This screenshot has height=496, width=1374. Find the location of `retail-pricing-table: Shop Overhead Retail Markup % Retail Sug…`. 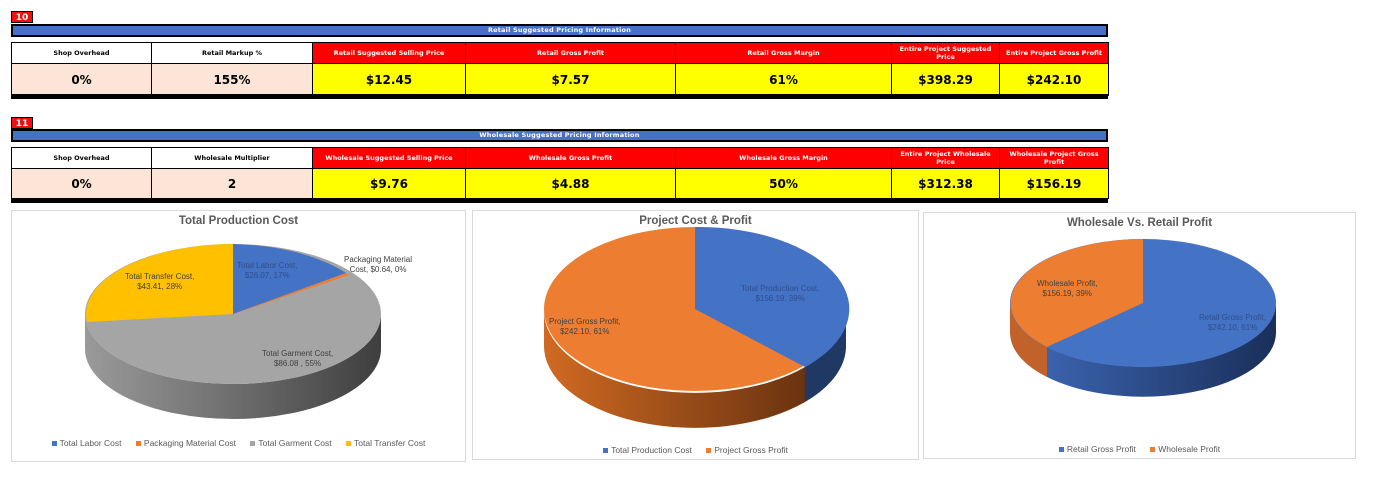

retail-pricing-table: Shop Overhead Retail Markup % Retail Sug… is located at coordinates (560, 69).